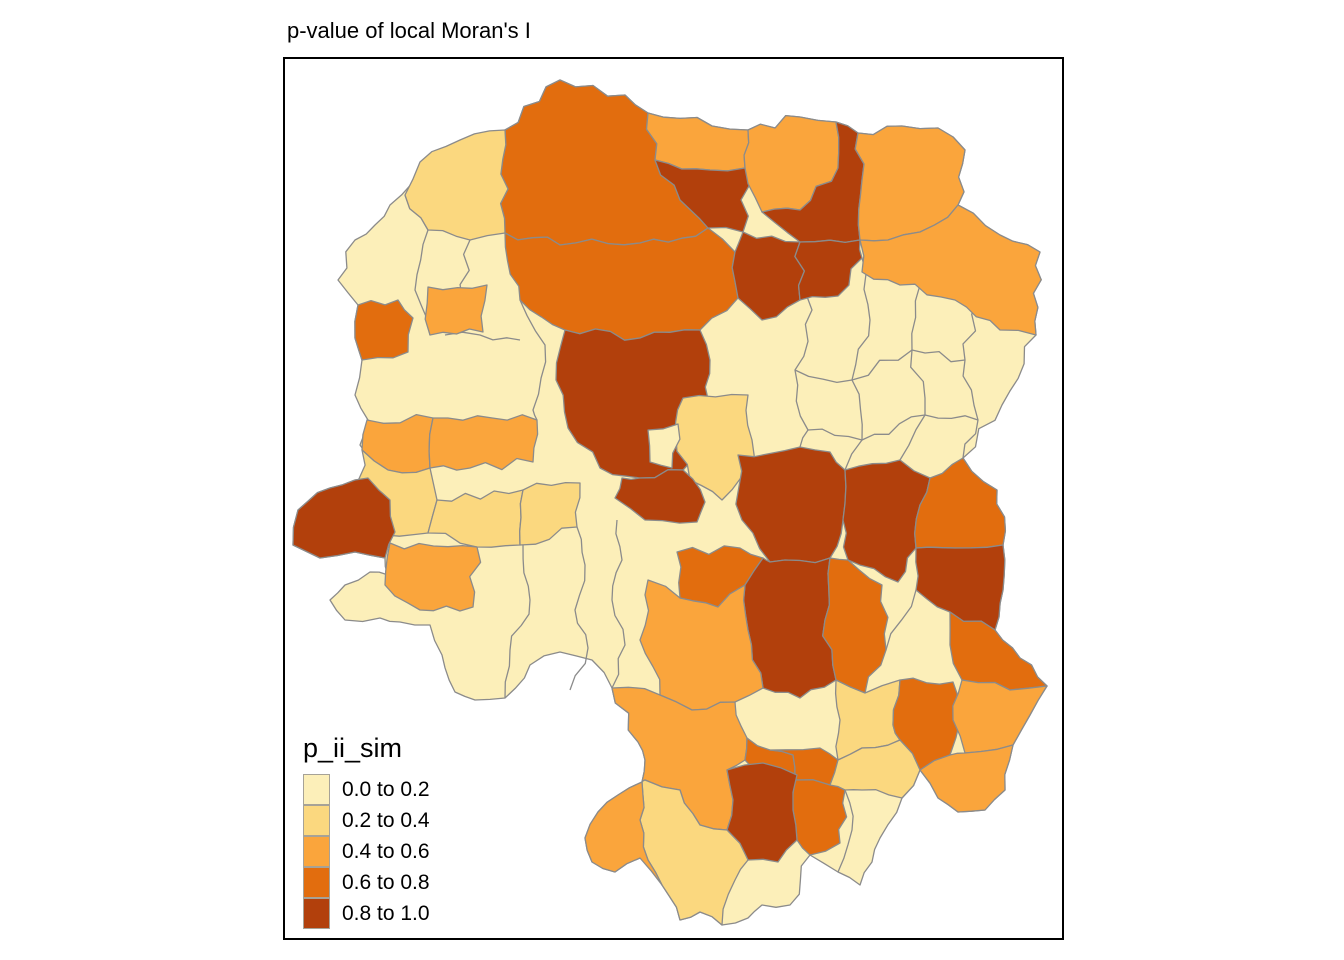  I want to click on legend-item: 0.2 to 0.4, so click(366, 820).